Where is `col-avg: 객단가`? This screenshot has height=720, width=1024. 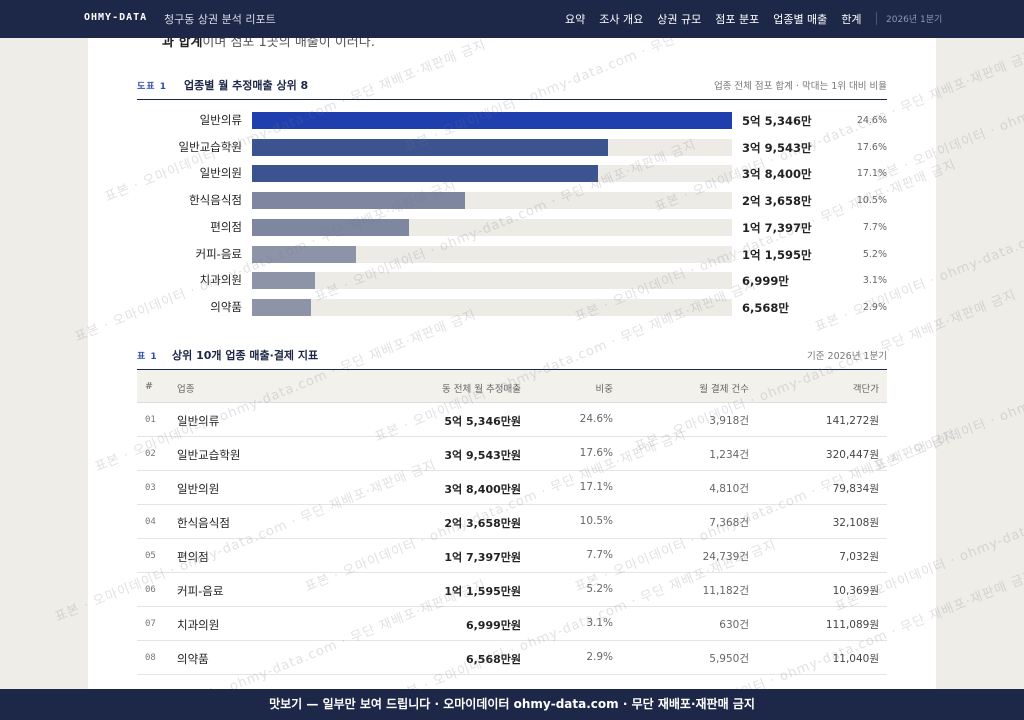
col-avg: 객단가 is located at coordinates (865, 389).